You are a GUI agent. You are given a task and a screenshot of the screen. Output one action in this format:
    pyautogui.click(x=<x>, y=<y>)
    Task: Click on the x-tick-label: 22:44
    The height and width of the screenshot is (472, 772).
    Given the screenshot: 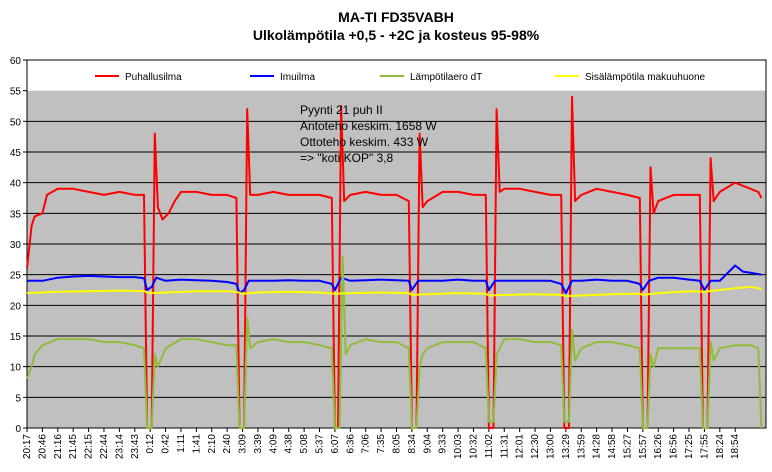 What is the action you would take?
    pyautogui.click(x=104, y=446)
    